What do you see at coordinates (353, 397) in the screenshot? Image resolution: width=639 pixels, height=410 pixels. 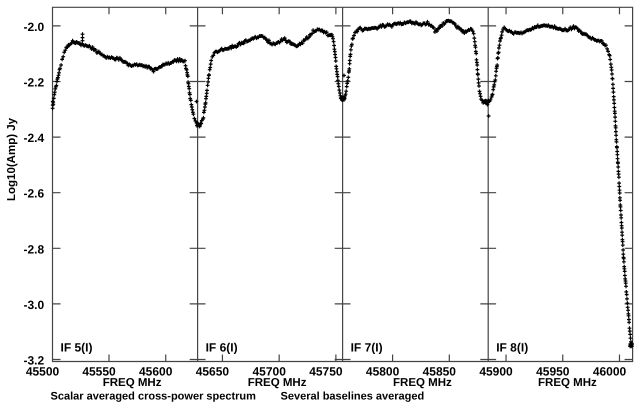 I see `svg-text: Several baselines averaged` at bounding box center [353, 397].